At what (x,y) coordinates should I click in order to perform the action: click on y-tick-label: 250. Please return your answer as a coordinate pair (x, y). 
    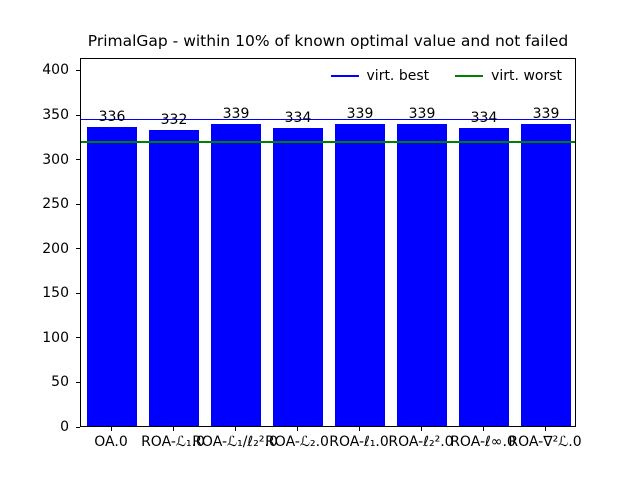
    Looking at the image, I should click on (55, 204).